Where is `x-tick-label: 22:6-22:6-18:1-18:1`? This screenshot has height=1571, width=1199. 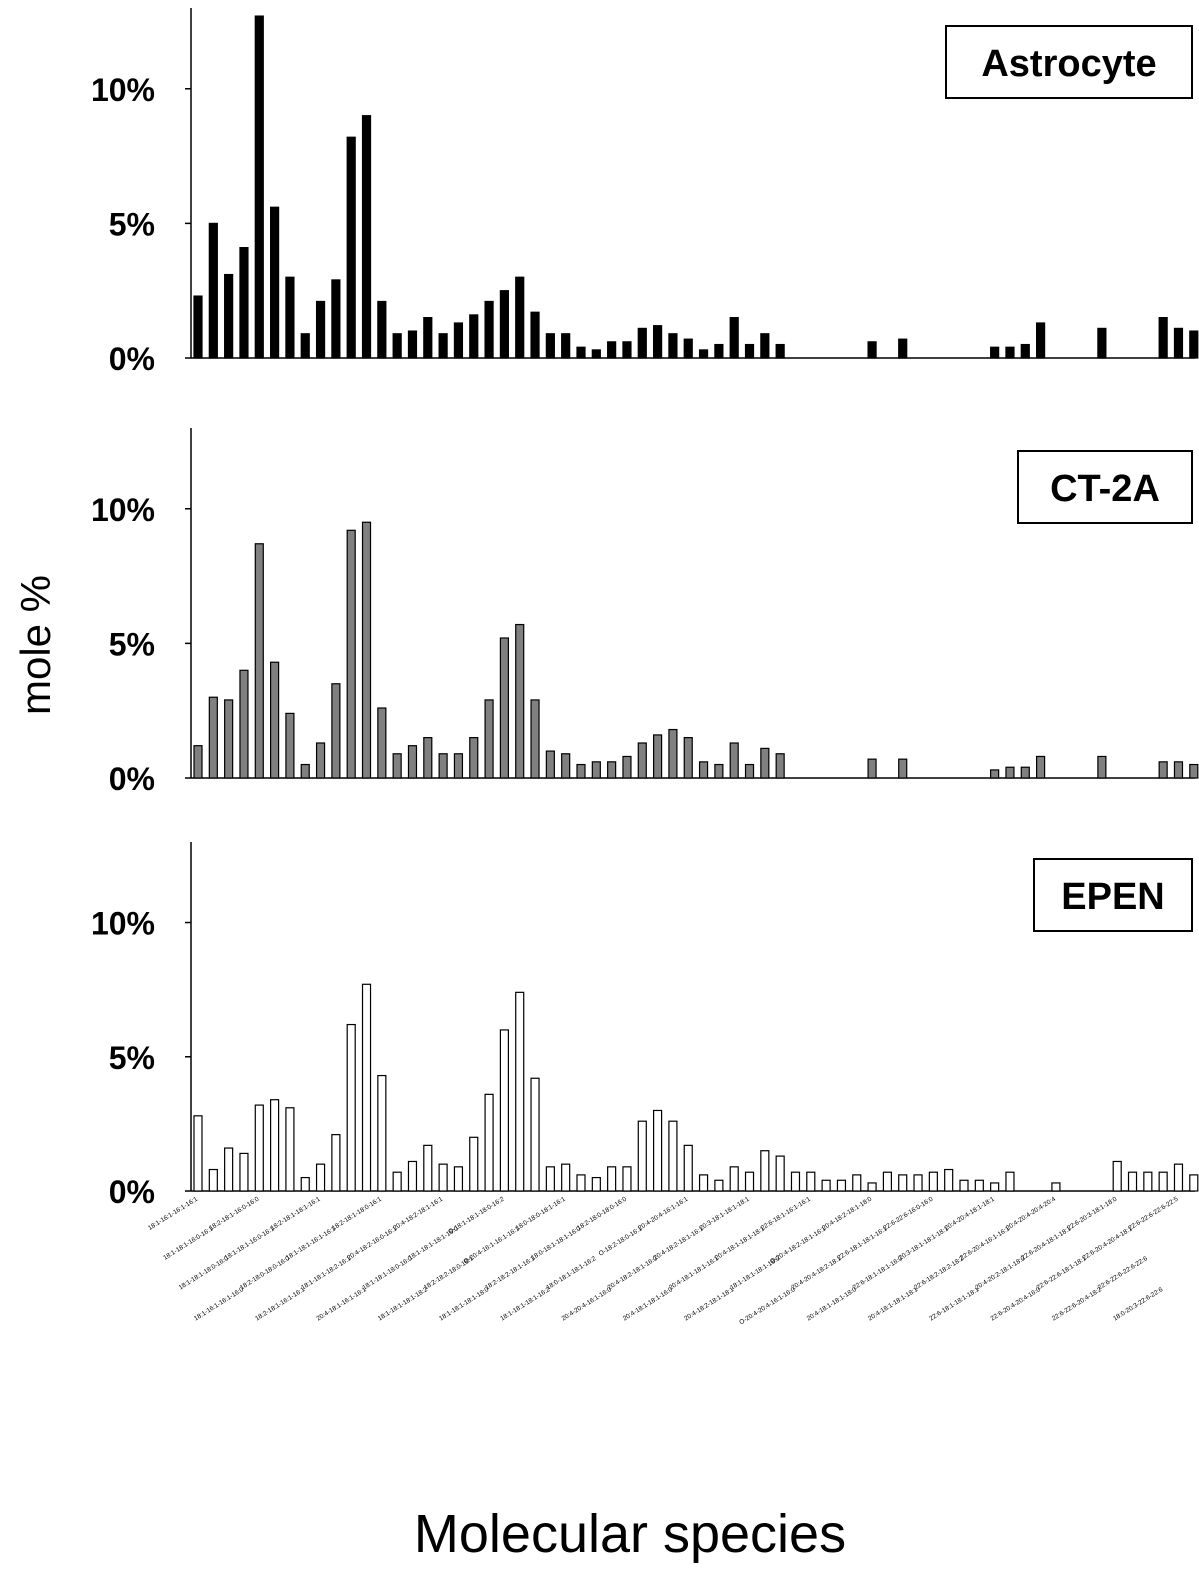 x-tick-label: 22:6-22:6-18:1-18:1 is located at coordinates (1061, 1273).